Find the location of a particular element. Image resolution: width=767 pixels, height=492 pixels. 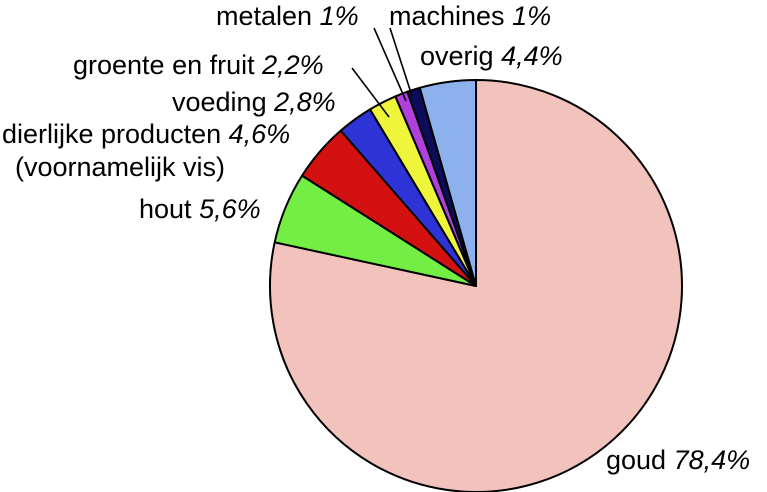

slice-value-voeding: 2,8% is located at coordinates (304, 102).